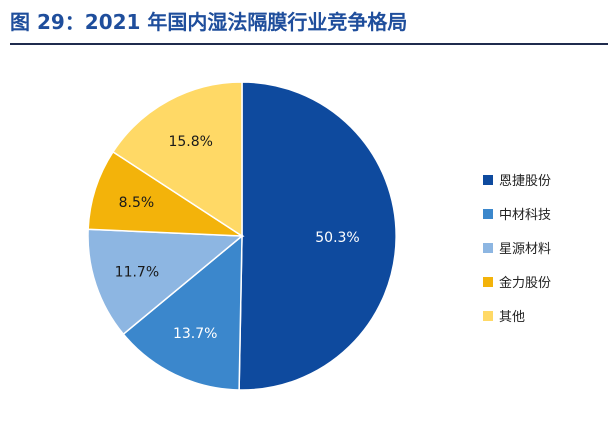  I want to click on slice-label-1: 50.3%, so click(337, 238).